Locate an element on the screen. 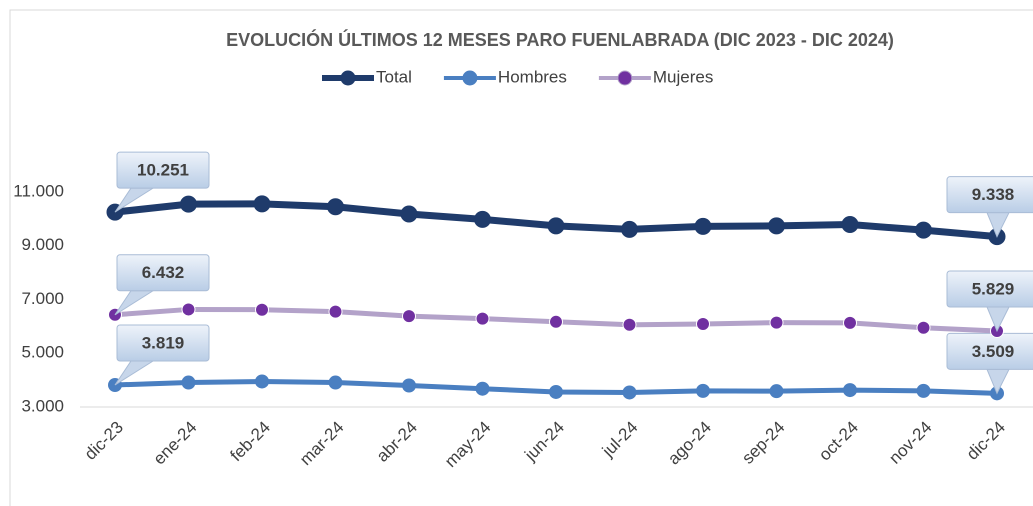 This screenshot has width=1033, height=506. data-label: 3.819 is located at coordinates (163, 342).